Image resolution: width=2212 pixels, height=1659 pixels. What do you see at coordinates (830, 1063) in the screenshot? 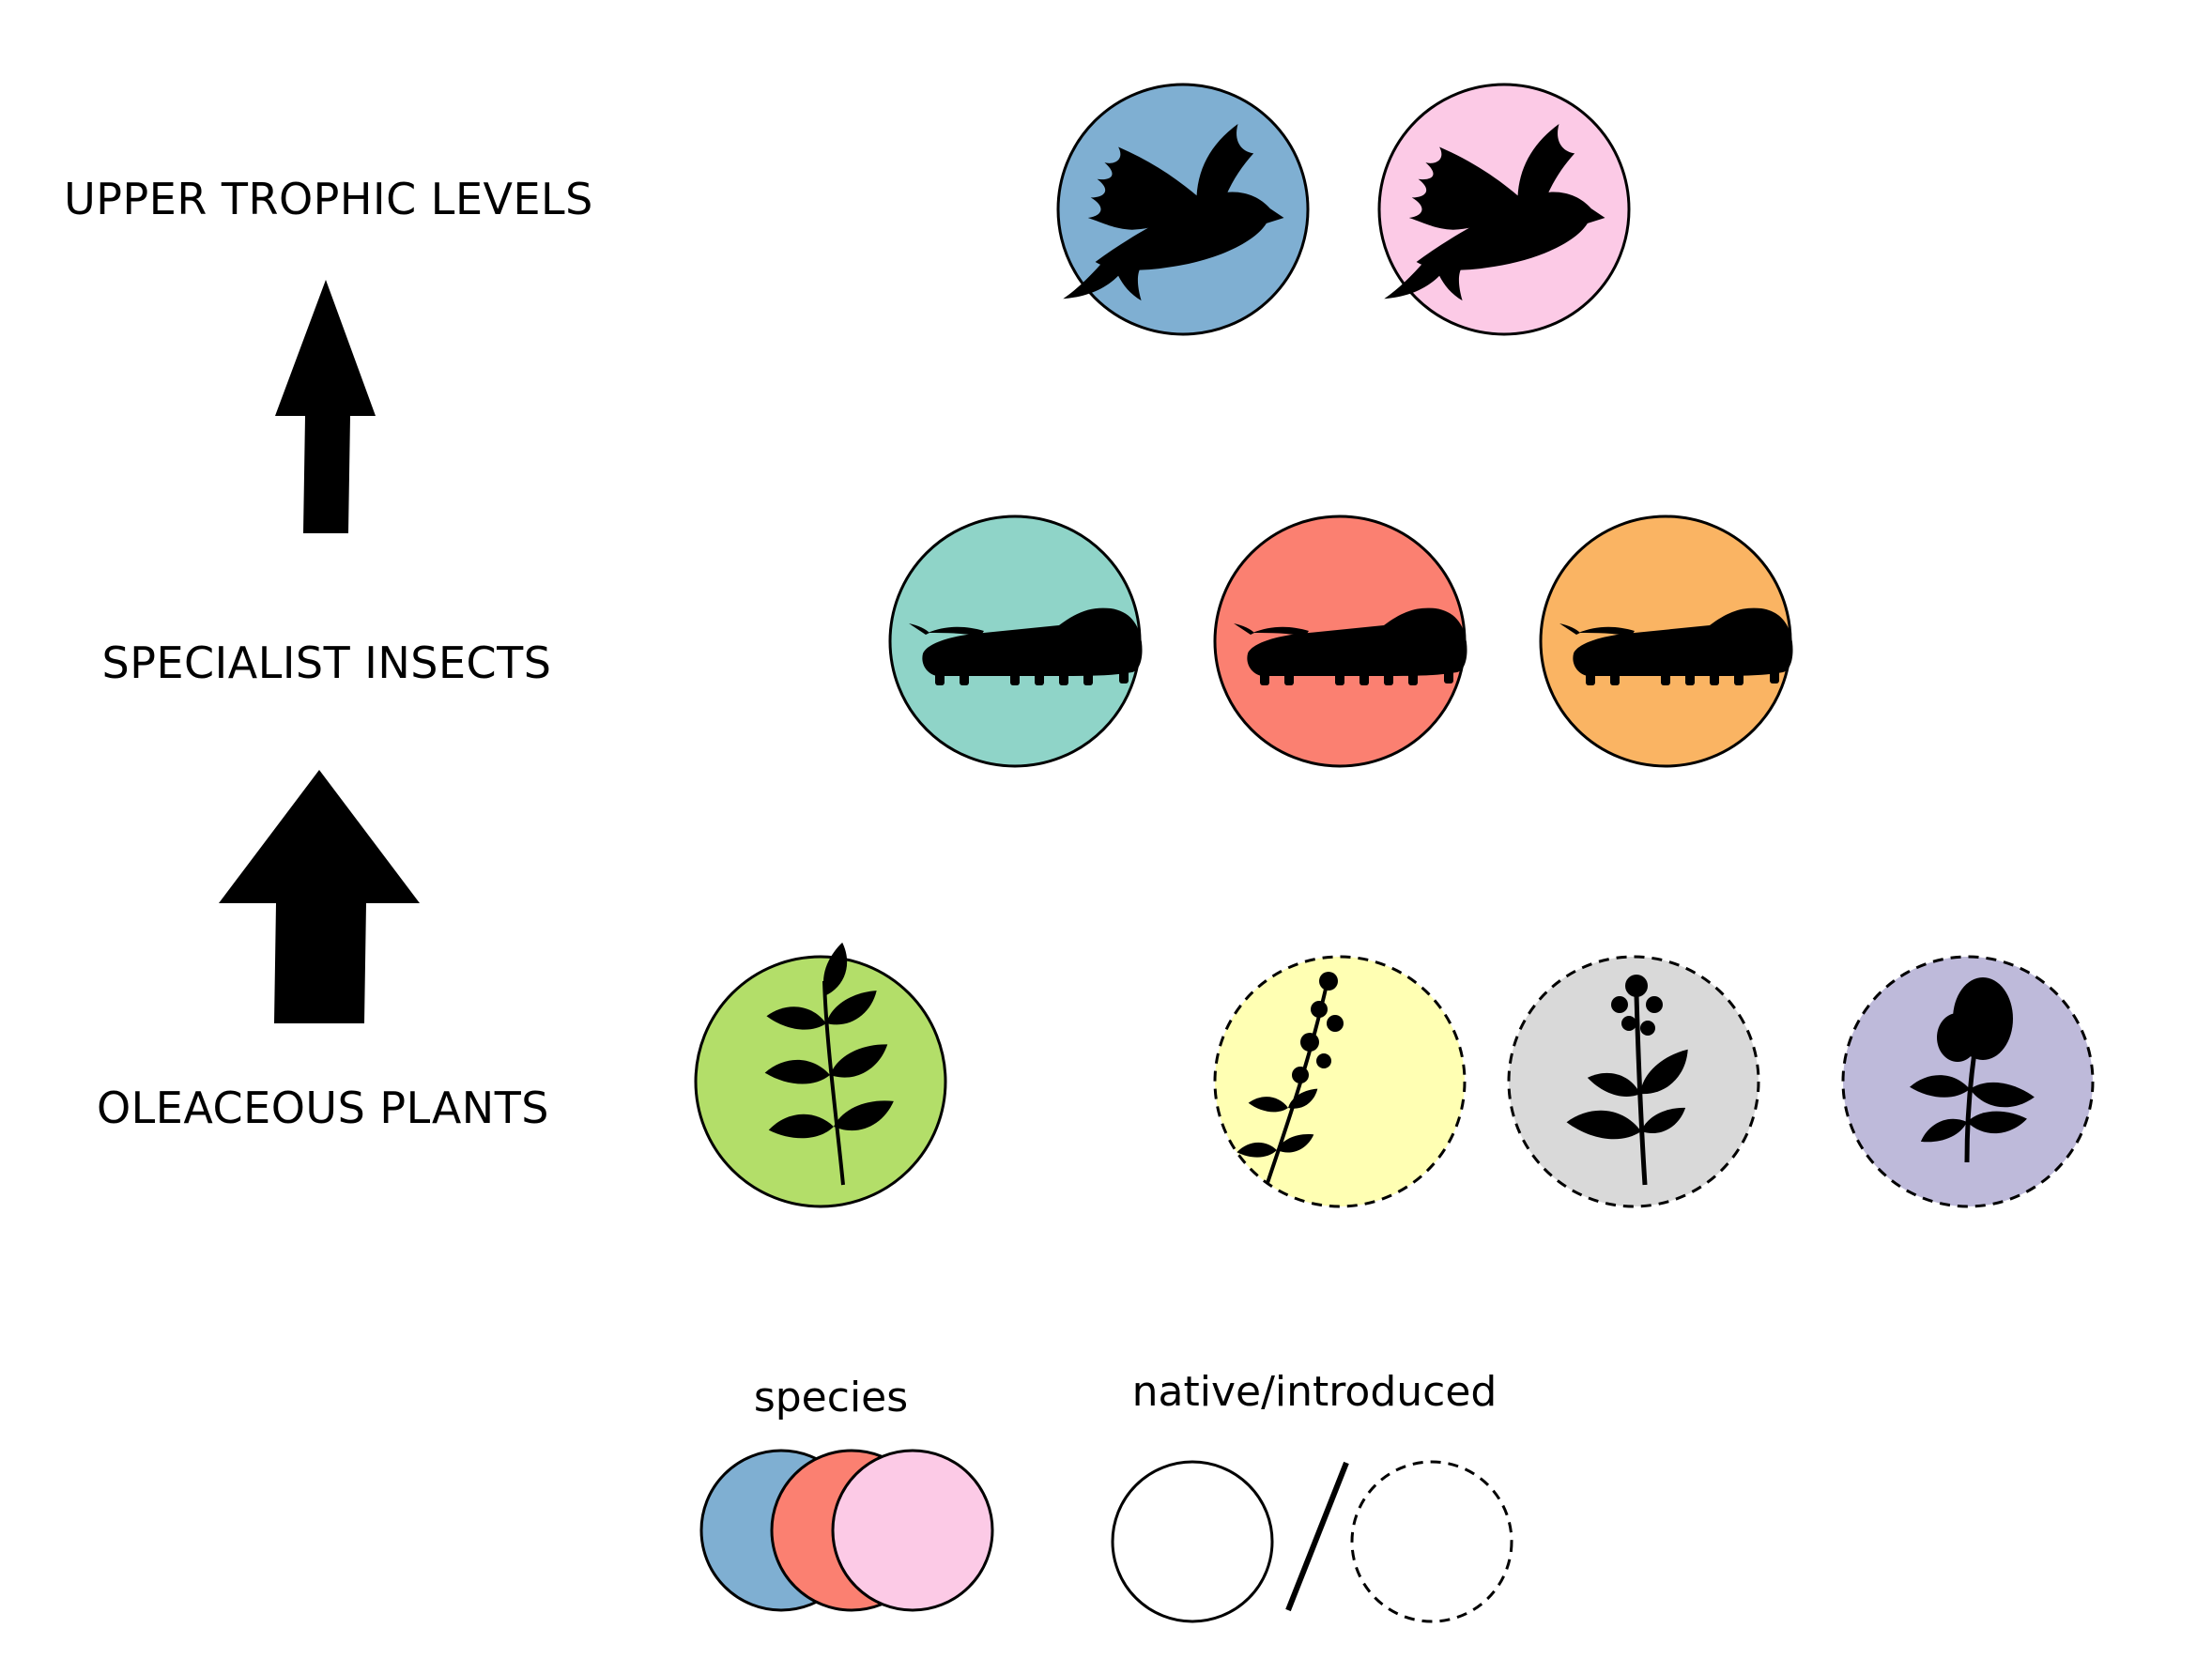
I see `ash-leaf-silhouette-icon` at bounding box center [830, 1063].